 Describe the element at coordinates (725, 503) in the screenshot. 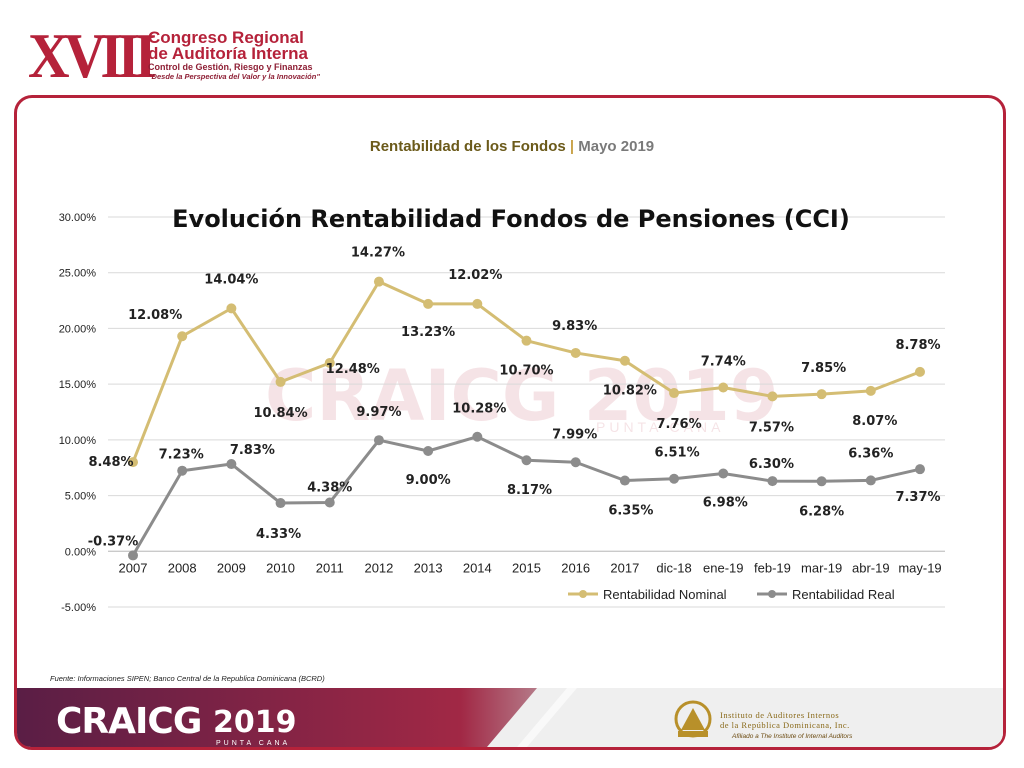

I see `data-label: 6.98%` at that location.